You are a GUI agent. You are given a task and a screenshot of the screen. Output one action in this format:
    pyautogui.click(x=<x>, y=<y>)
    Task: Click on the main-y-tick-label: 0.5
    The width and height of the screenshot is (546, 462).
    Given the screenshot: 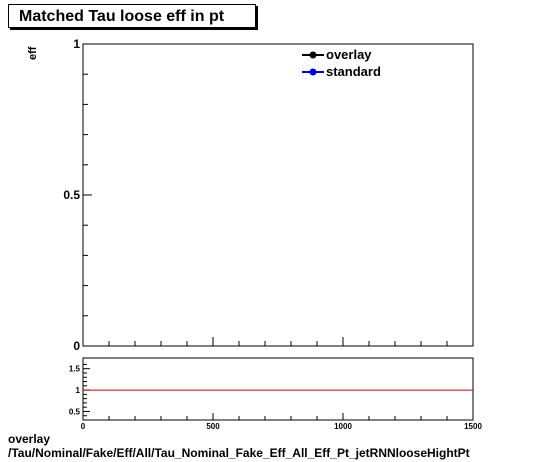 What is the action you would take?
    pyautogui.click(x=71, y=195)
    